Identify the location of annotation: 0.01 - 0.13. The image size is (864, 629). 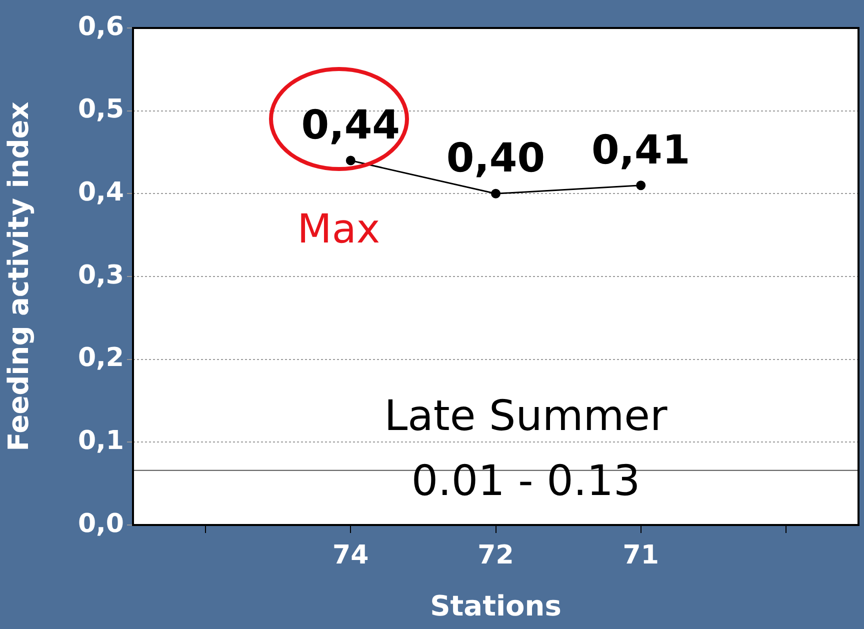
(525, 480).